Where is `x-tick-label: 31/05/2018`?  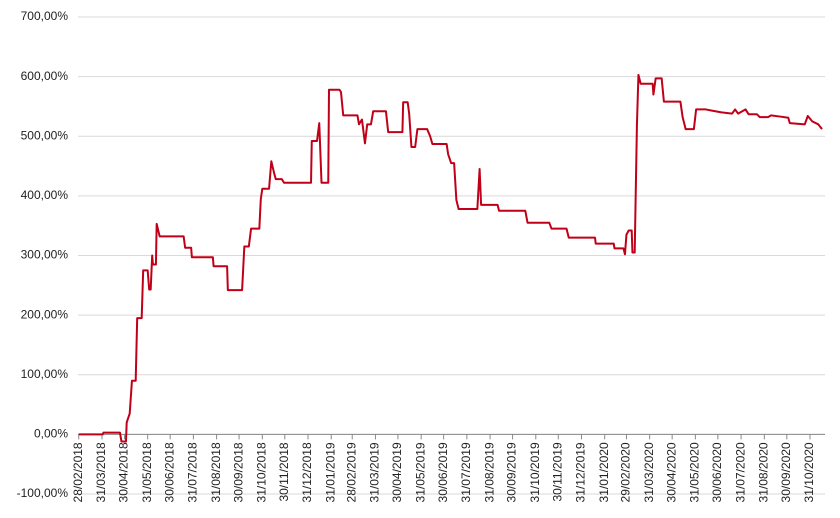
x-tick-label: 31/05/2018 is located at coordinates (147, 472).